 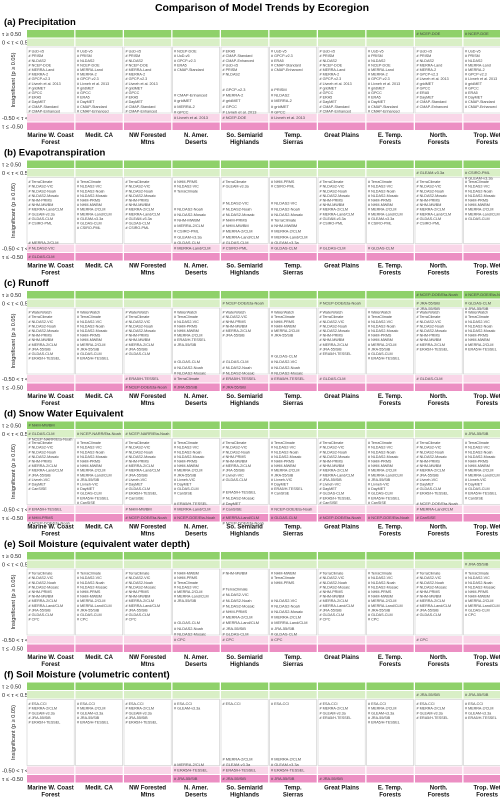 What do you see at coordinates (426, 704) in the screenshot?
I see `model-insignificant: # ESA-CCI` at bounding box center [426, 704].